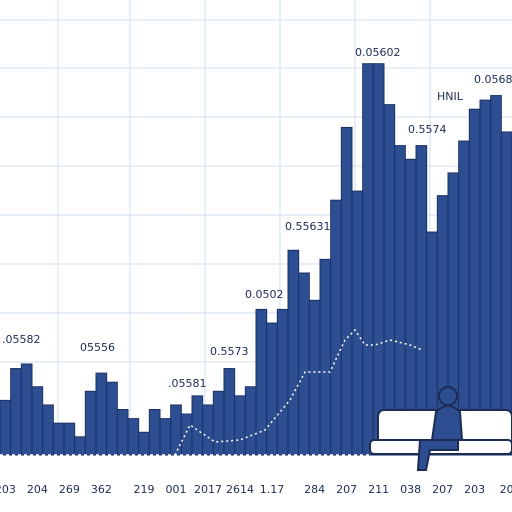  Describe the element at coordinates (378, 52) in the screenshot. I see `annotation: 0.05602` at that location.